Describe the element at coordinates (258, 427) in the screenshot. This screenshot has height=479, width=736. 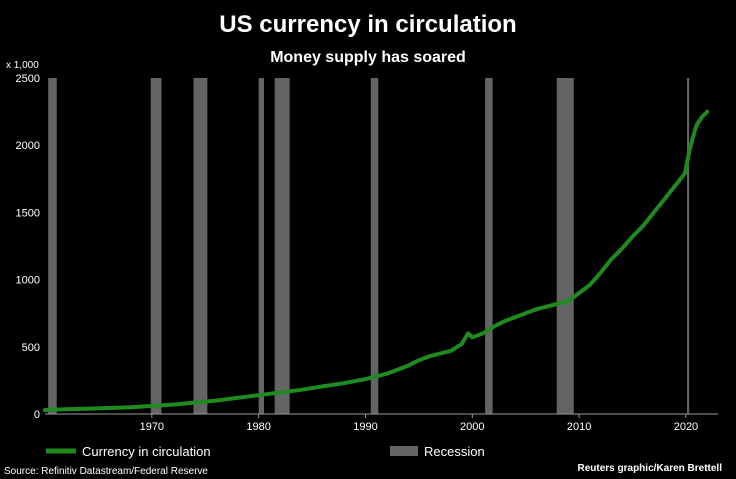
I see `x-tick-label-1: 1980` at that location.